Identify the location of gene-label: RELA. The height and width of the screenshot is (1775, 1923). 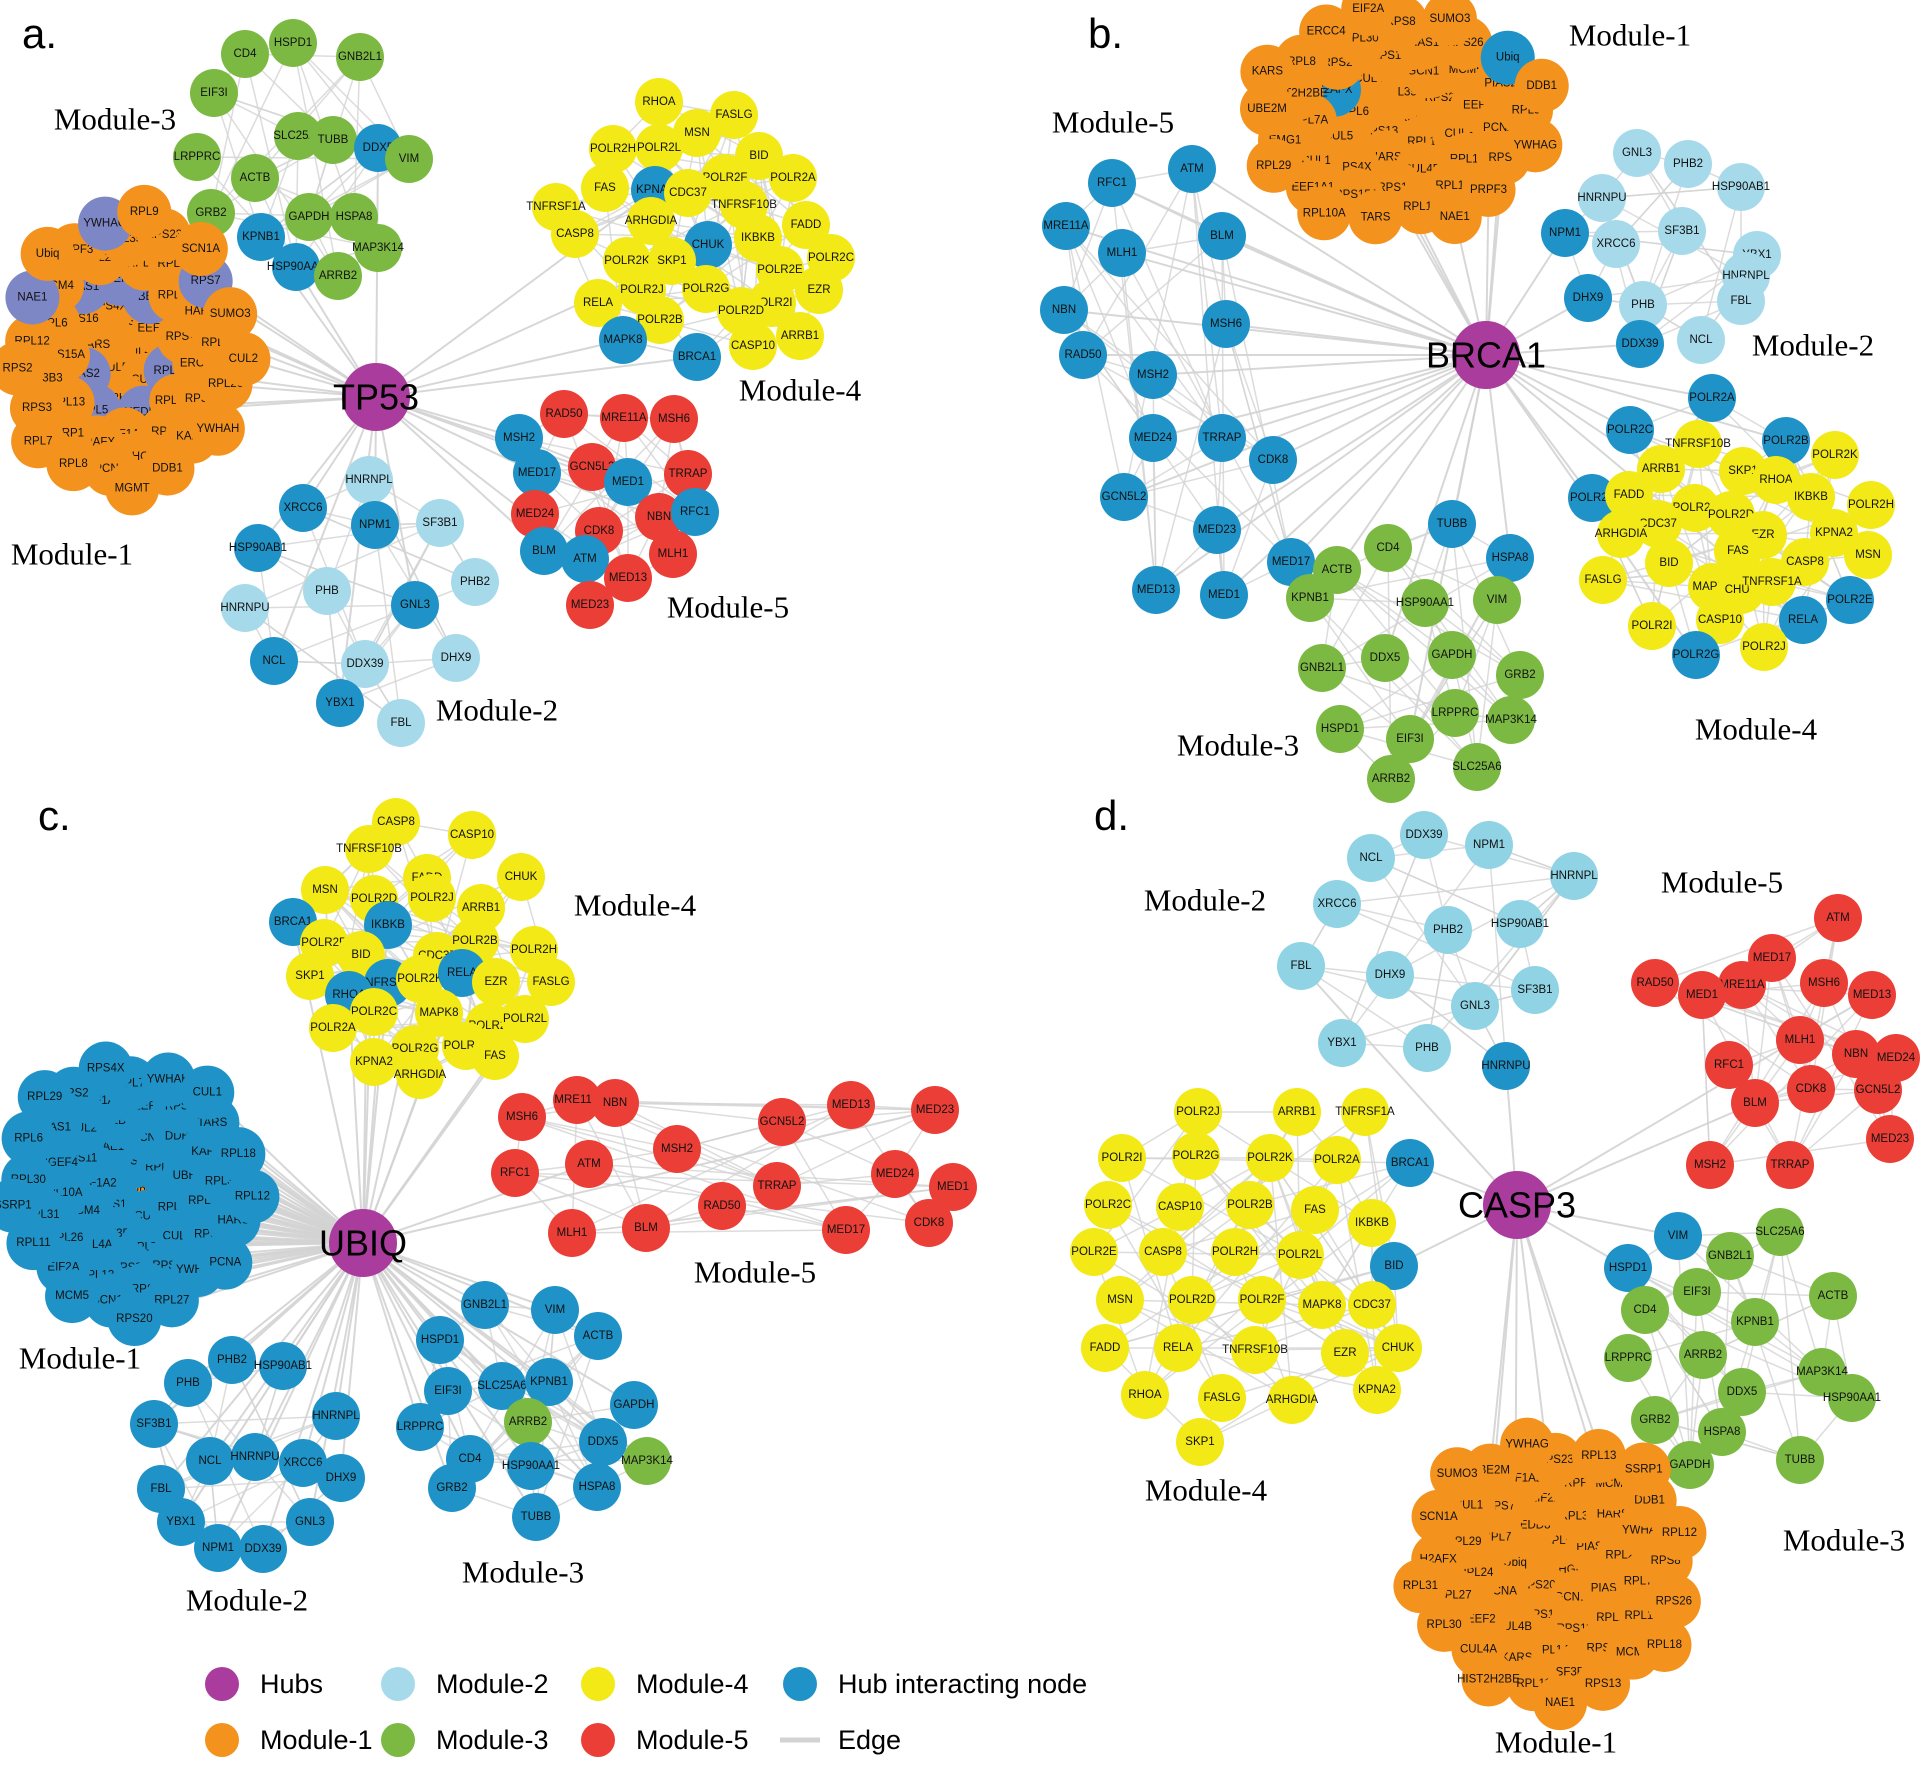
(1803, 620).